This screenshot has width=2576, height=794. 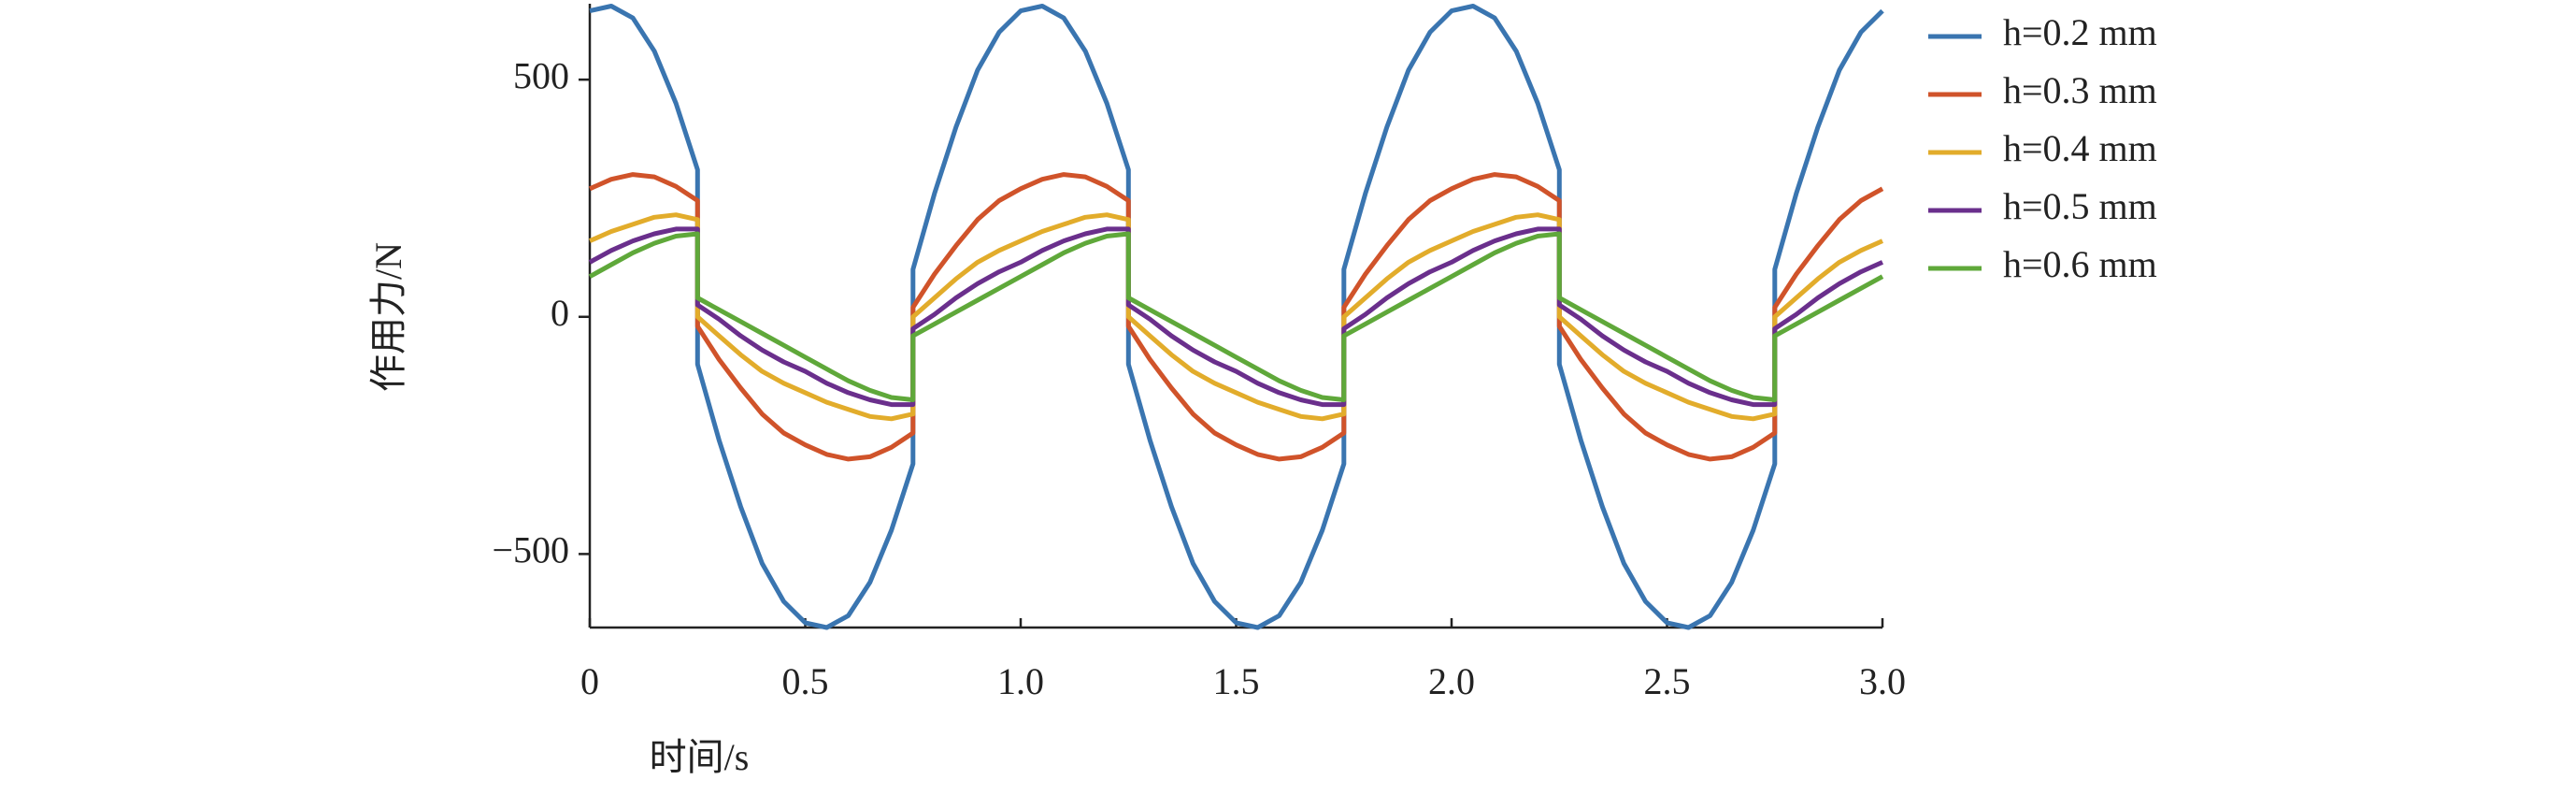 I want to click on x-tick-label: 0, so click(x=589, y=681).